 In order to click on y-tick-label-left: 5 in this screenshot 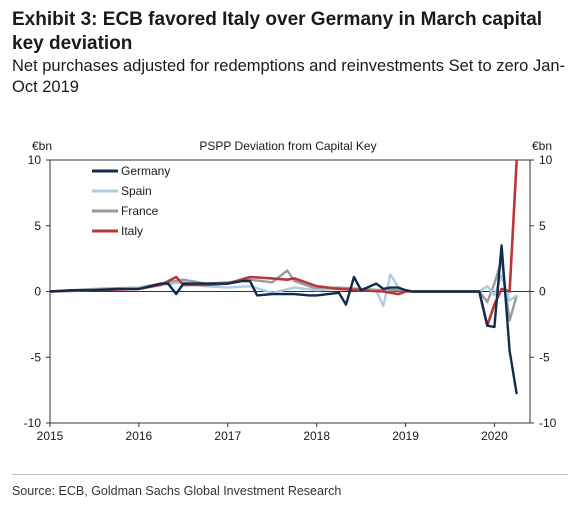, I will do `click(37, 226)`.